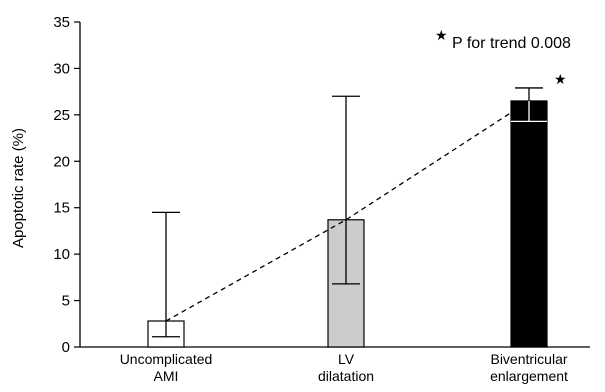  I want to click on y-tick-label: 35, so click(61, 22).